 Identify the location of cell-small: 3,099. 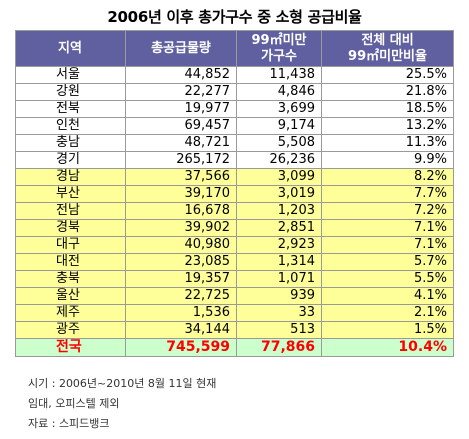
(279, 177).